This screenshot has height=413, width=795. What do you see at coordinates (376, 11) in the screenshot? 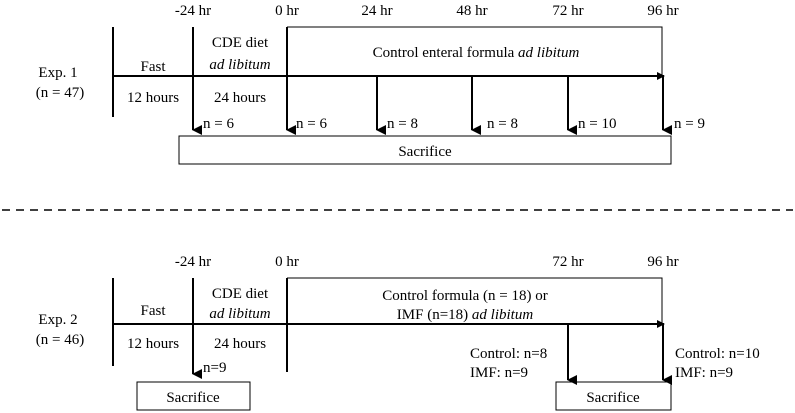
I see `exp1-time-label: 24 hr` at bounding box center [376, 11].